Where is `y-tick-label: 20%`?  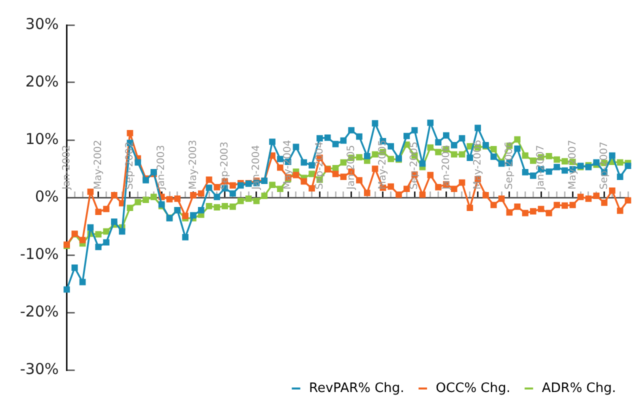 y-tick-label: 20% is located at coordinates (42, 81).